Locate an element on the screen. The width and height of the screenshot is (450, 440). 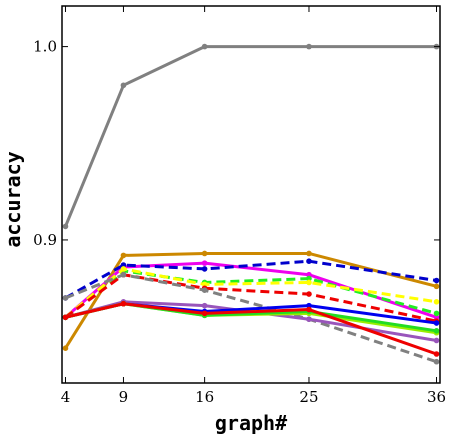
x-tick-label: 9 is located at coordinates (124, 397).